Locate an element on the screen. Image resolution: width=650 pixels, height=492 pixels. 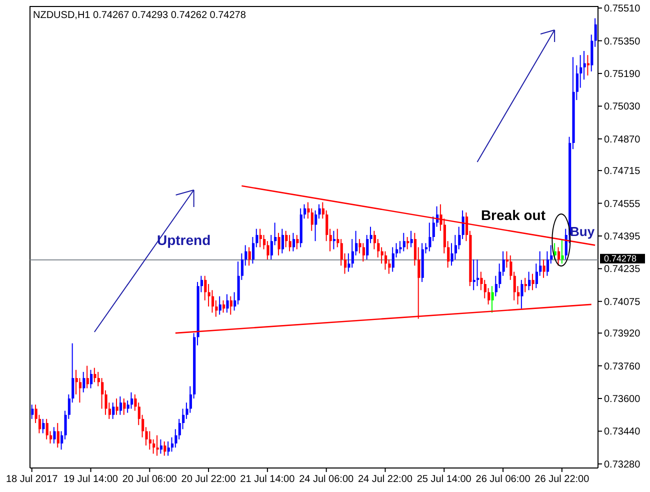
ref-line-label: 0.74278 is located at coordinates (620, 259).